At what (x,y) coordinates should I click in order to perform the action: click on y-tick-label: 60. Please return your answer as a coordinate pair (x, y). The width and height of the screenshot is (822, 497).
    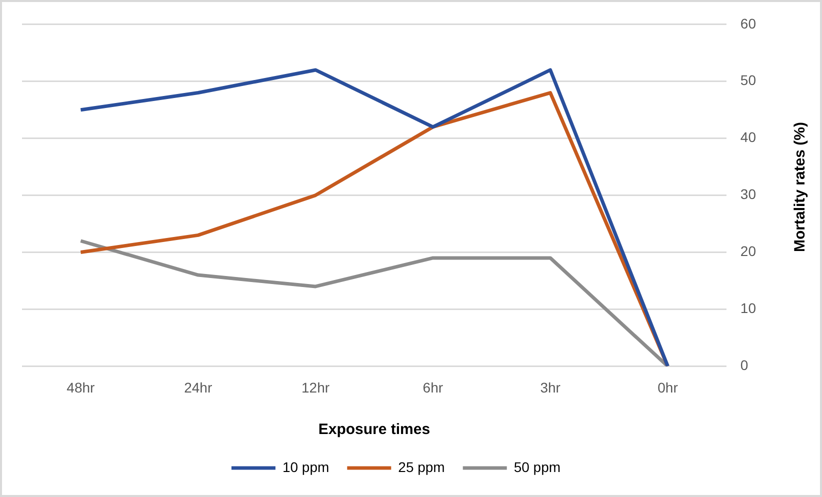
    Looking at the image, I should click on (748, 23).